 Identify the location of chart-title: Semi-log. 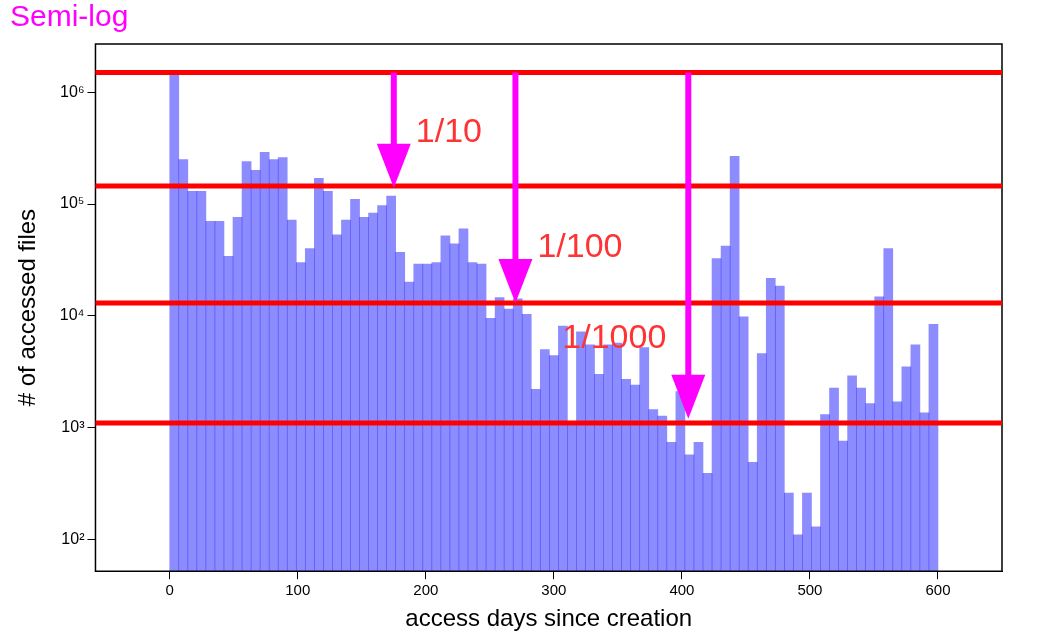
(69, 16).